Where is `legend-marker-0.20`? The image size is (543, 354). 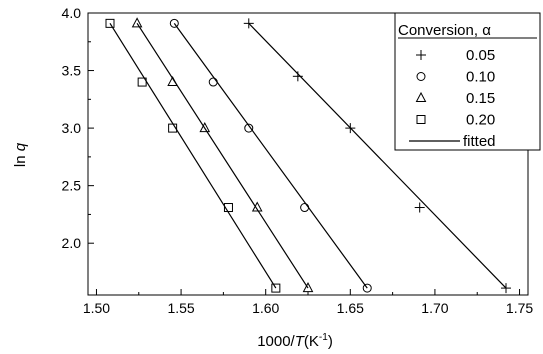
legend-marker-0.20 is located at coordinates (421, 119).